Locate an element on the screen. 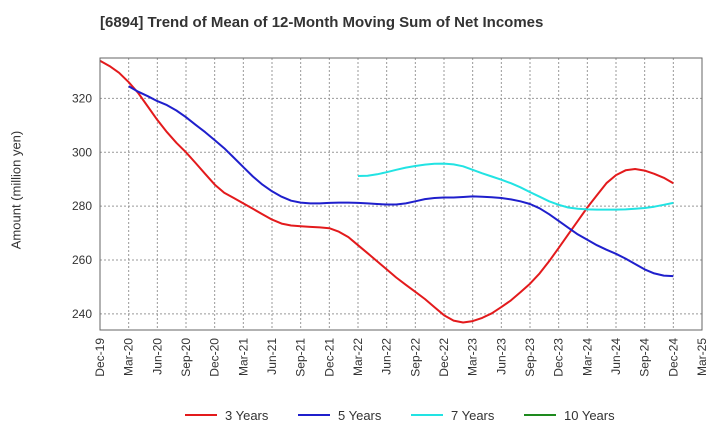 This screenshot has height=440, width=720. legend-label: 5 Years is located at coordinates (360, 415).